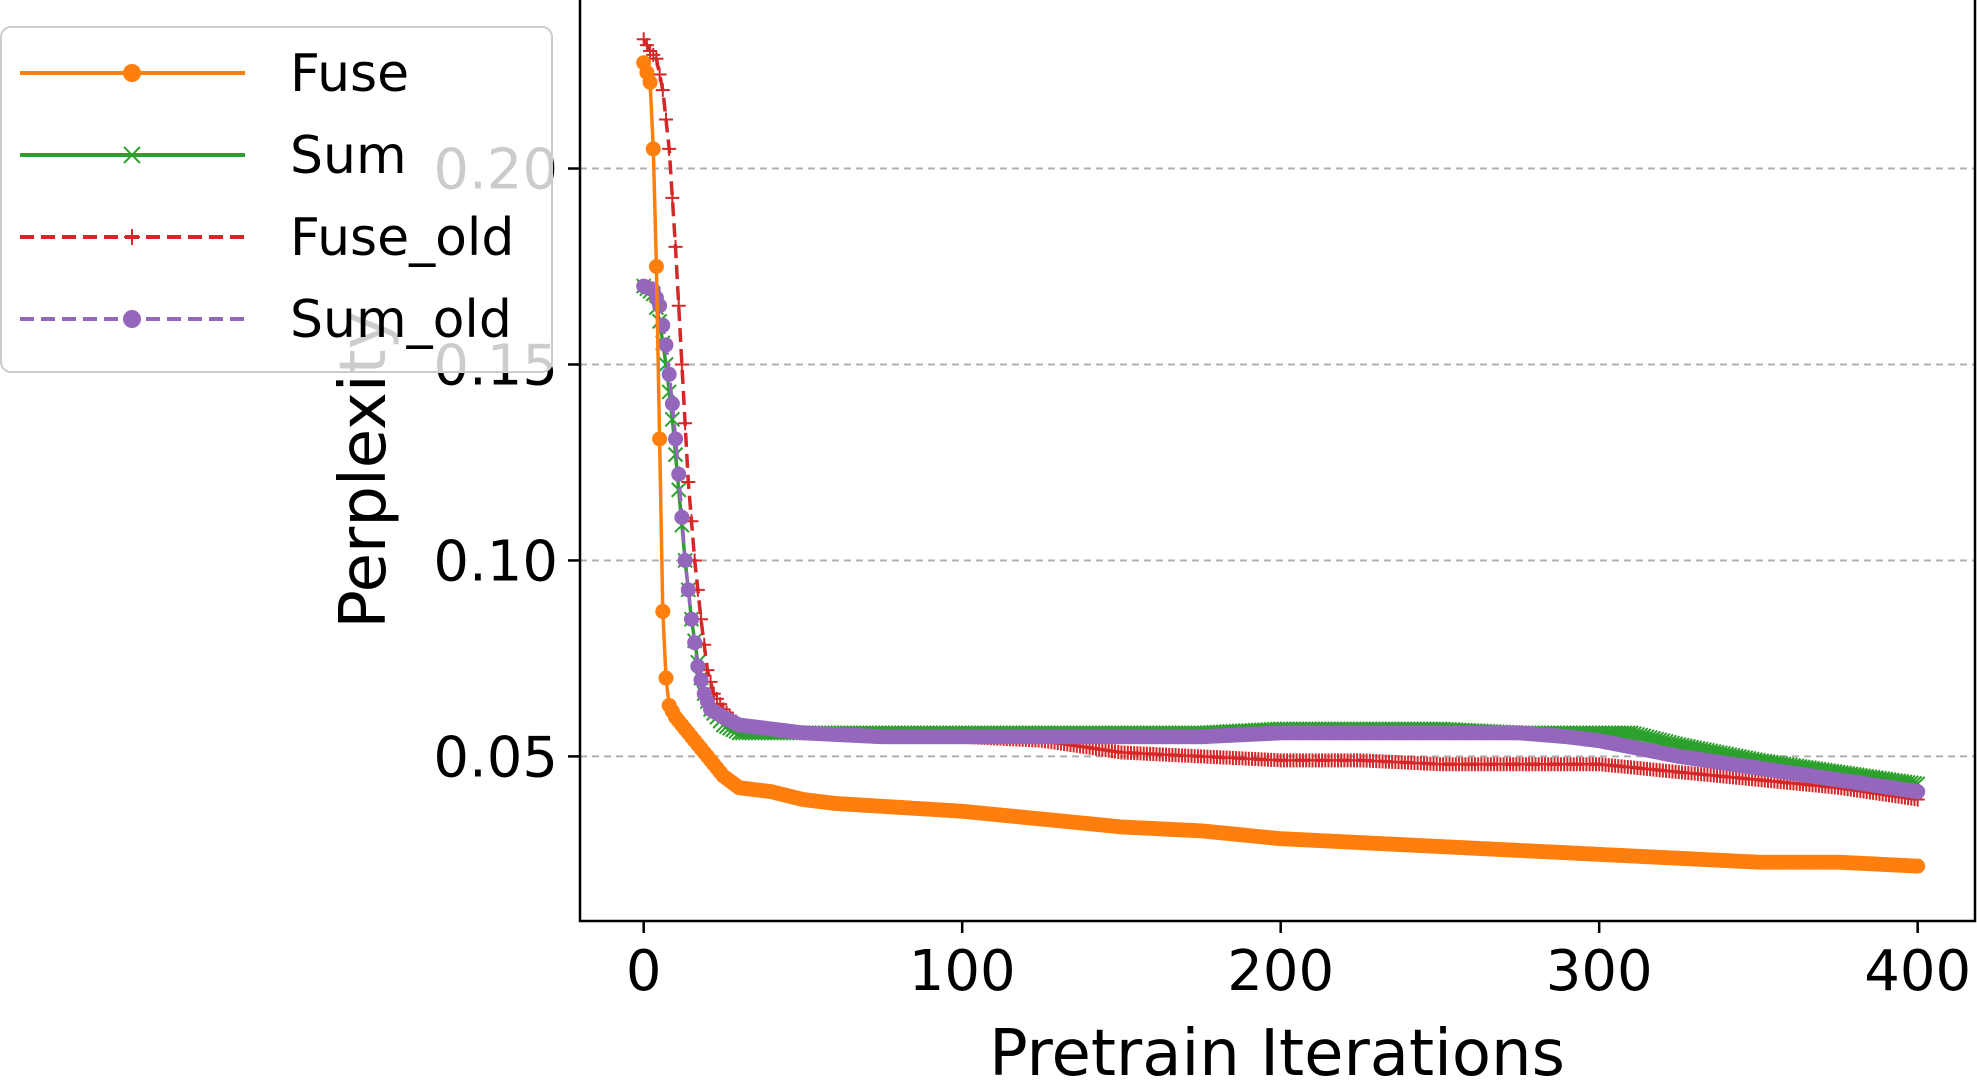 The width and height of the screenshot is (1977, 1089). I want to click on y-tick-label: 0.05, so click(495, 757).